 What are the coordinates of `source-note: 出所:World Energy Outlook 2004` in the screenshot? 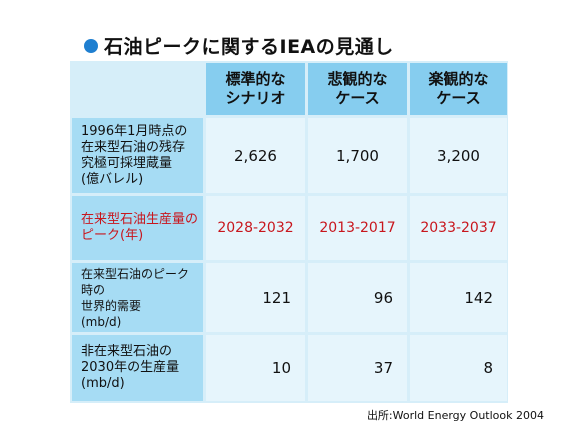 It's located at (455, 415).